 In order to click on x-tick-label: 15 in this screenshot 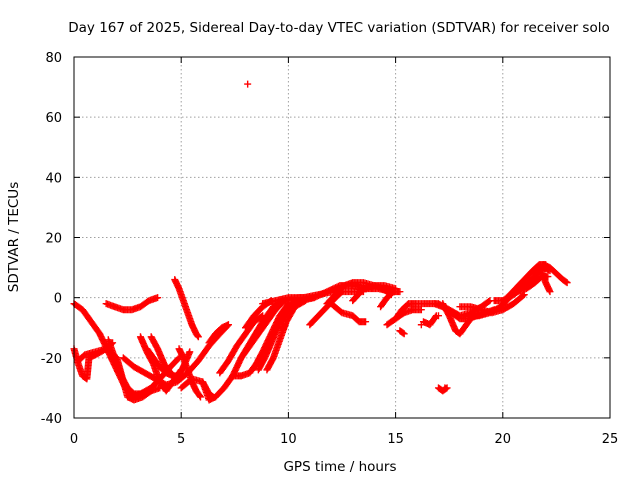, I will do `click(395, 439)`.